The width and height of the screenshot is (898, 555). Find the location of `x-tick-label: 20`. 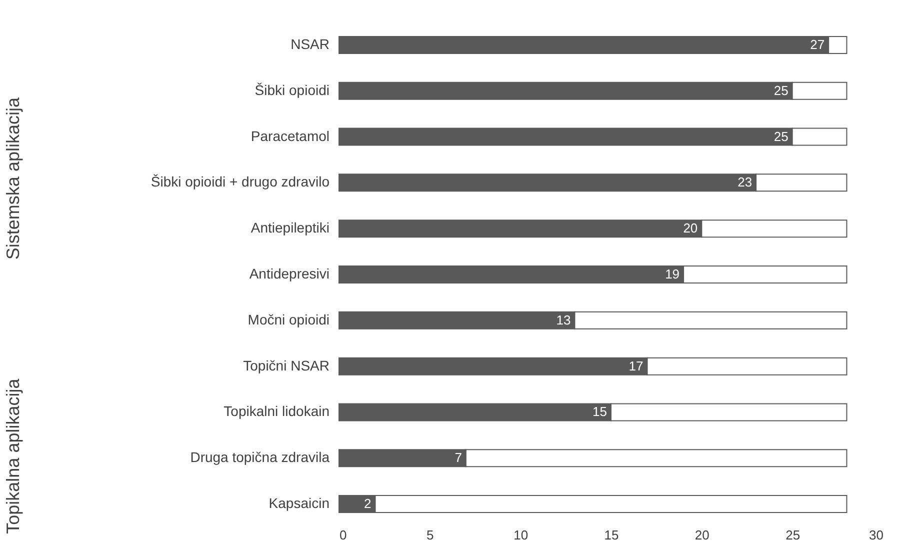

x-tick-label: 20 is located at coordinates (702, 535).